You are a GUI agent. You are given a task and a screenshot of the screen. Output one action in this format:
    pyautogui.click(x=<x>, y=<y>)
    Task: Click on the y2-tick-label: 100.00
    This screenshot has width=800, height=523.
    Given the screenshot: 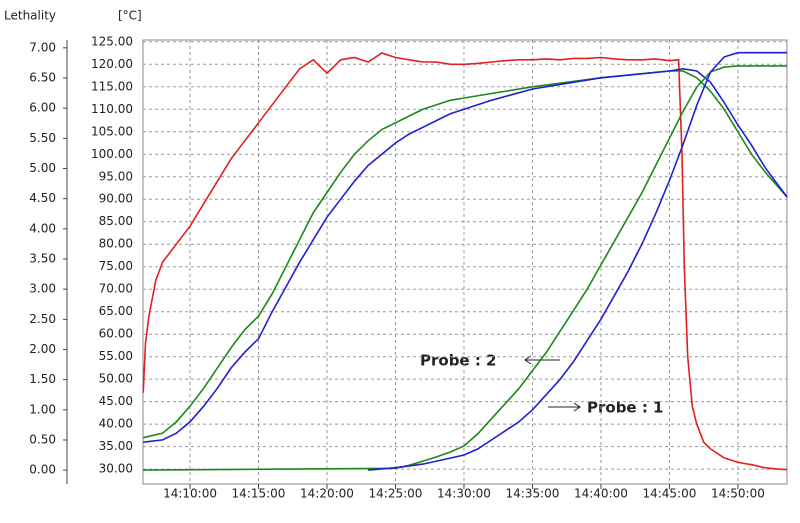 What is the action you would take?
    pyautogui.click(x=112, y=154)
    